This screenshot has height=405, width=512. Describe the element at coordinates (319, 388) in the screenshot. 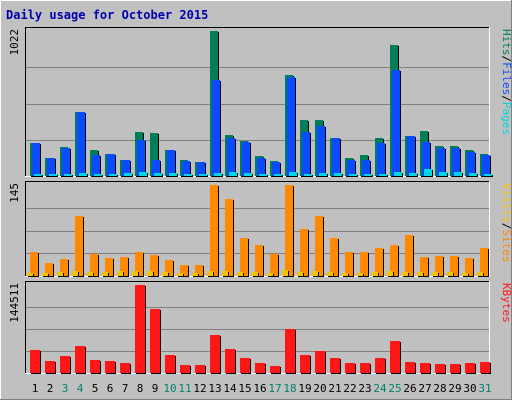

I see `x-tick-label-20: 20` at that location.